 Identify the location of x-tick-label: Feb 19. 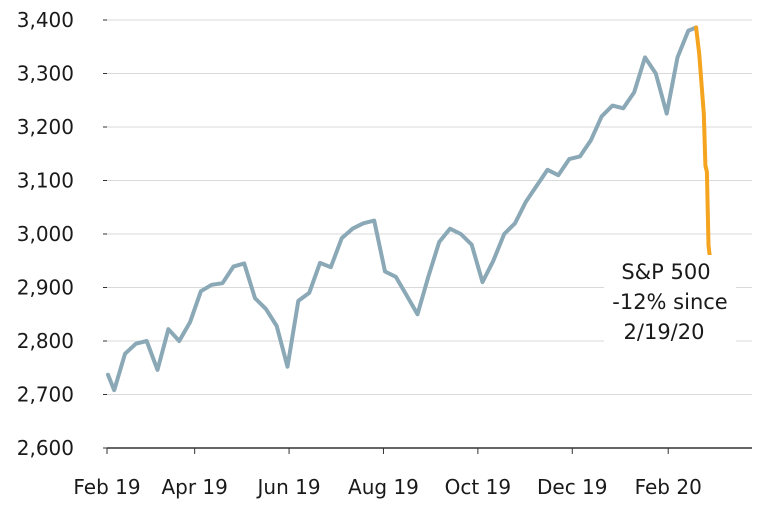
(106, 487).